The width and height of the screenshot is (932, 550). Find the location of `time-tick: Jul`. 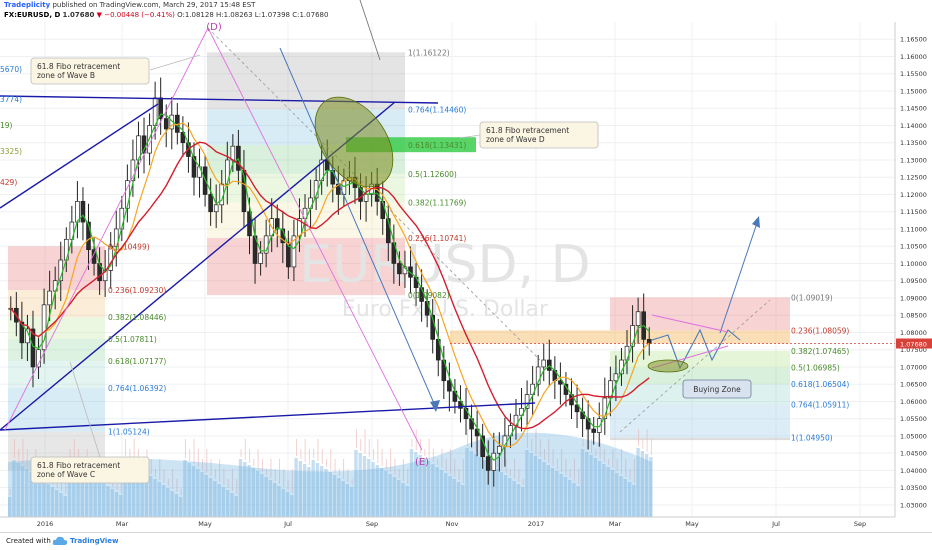

time-tick: Jul is located at coordinates (287, 524).